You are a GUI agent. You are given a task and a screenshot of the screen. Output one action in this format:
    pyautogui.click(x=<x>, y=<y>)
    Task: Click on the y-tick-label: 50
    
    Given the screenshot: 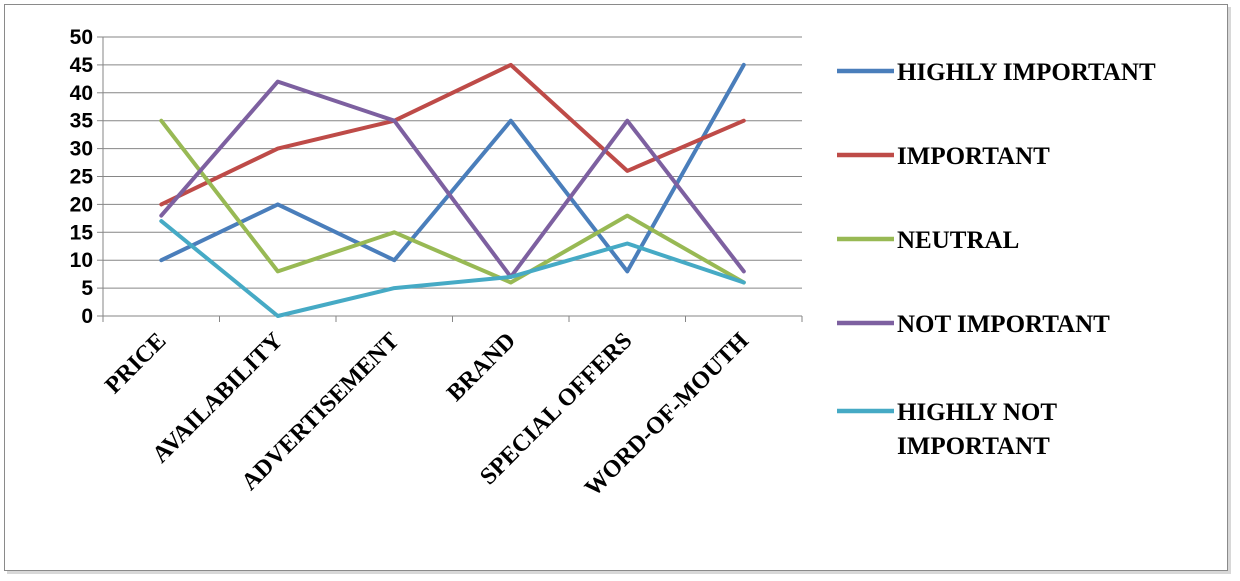 What is the action you would take?
    pyautogui.click(x=81, y=37)
    